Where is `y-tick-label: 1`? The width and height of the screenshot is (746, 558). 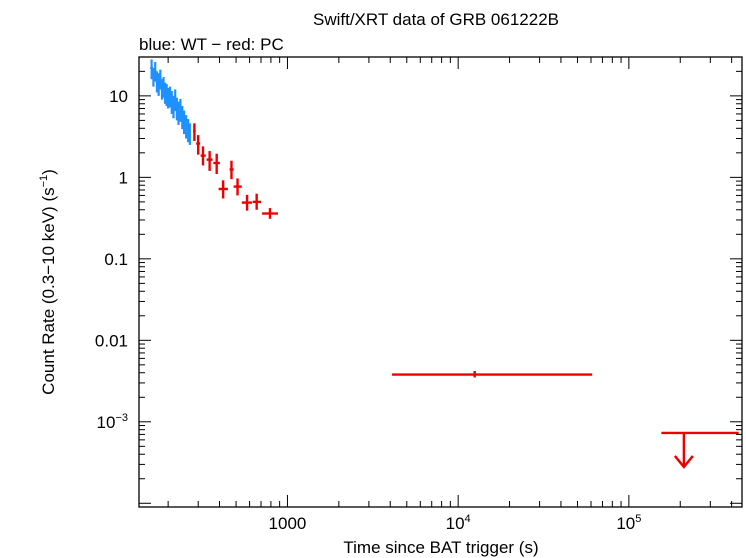
y-tick-label: 1 is located at coordinates (123, 177).